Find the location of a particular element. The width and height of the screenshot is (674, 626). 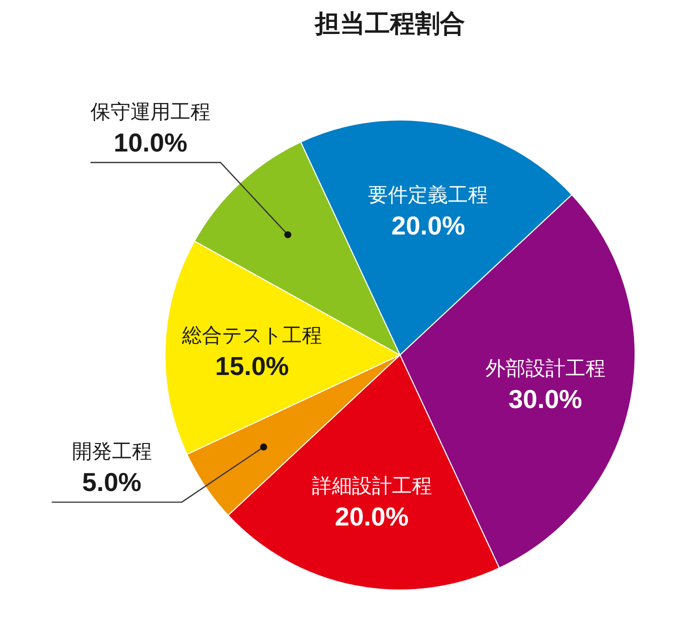

data-label: 5.0% is located at coordinates (112, 482).